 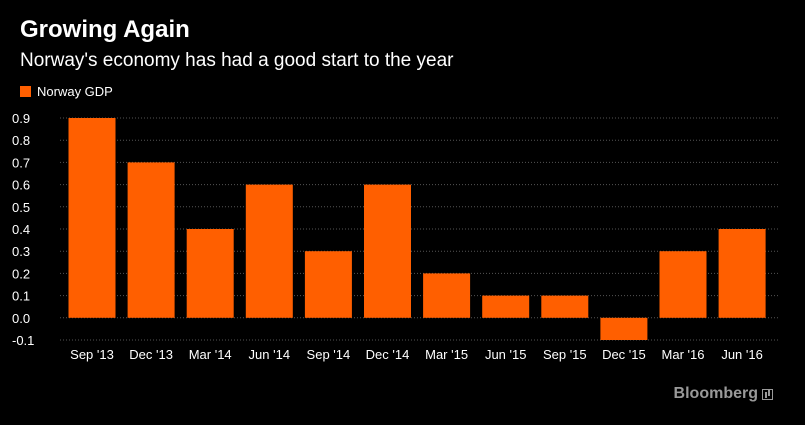 What do you see at coordinates (683, 354) in the screenshot?
I see `x-tick-label: Mar '16` at bounding box center [683, 354].